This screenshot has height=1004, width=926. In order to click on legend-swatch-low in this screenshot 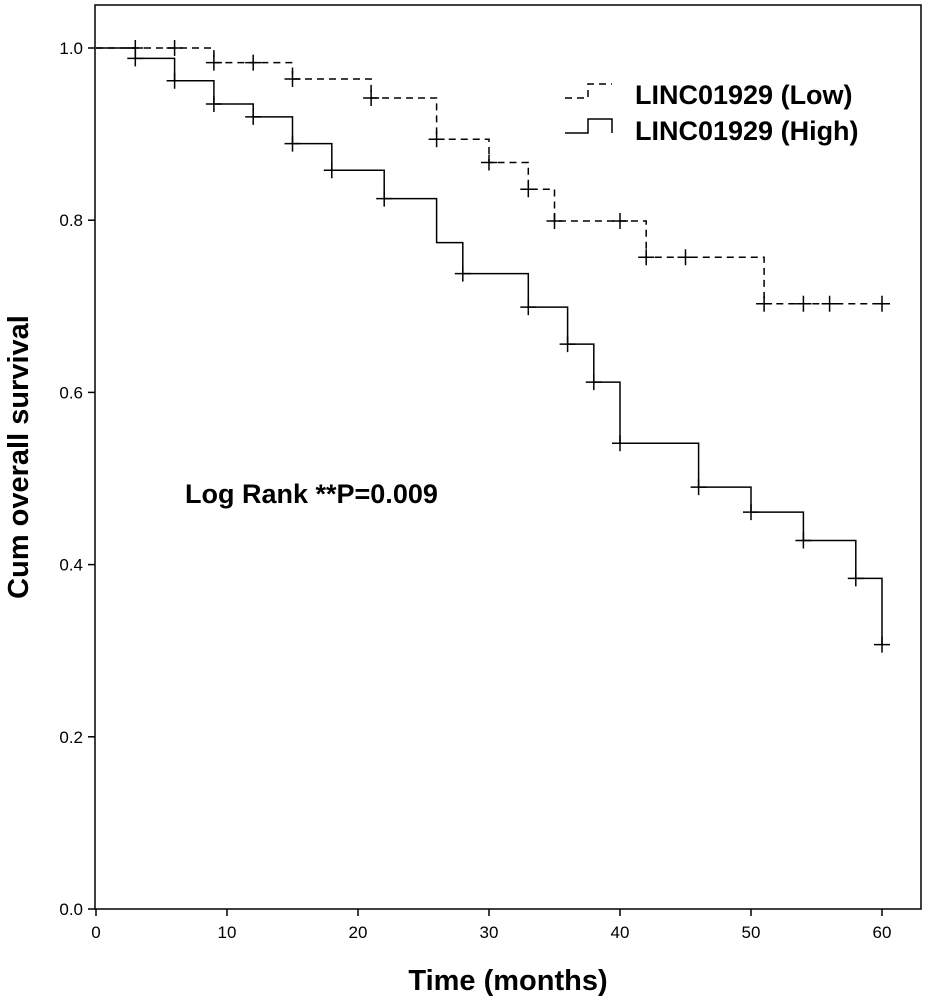, I will do `click(588, 91)`.